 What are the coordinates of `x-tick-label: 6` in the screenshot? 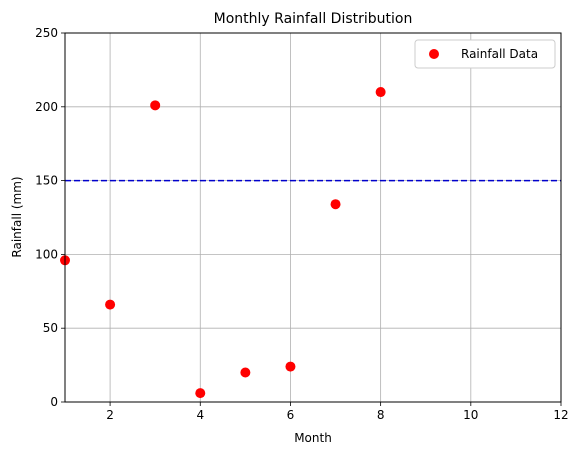 It's located at (291, 415).